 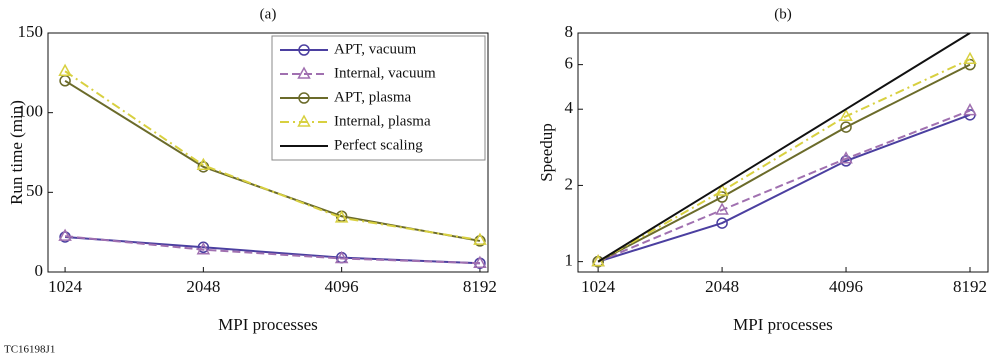 I want to click on y-tick-label: 150, so click(x=31, y=31).